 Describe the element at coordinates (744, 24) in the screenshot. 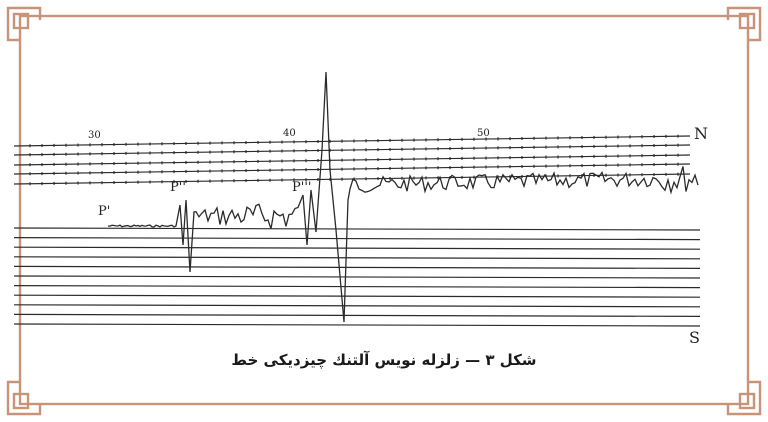

I see `corner-ornament-top-right` at that location.